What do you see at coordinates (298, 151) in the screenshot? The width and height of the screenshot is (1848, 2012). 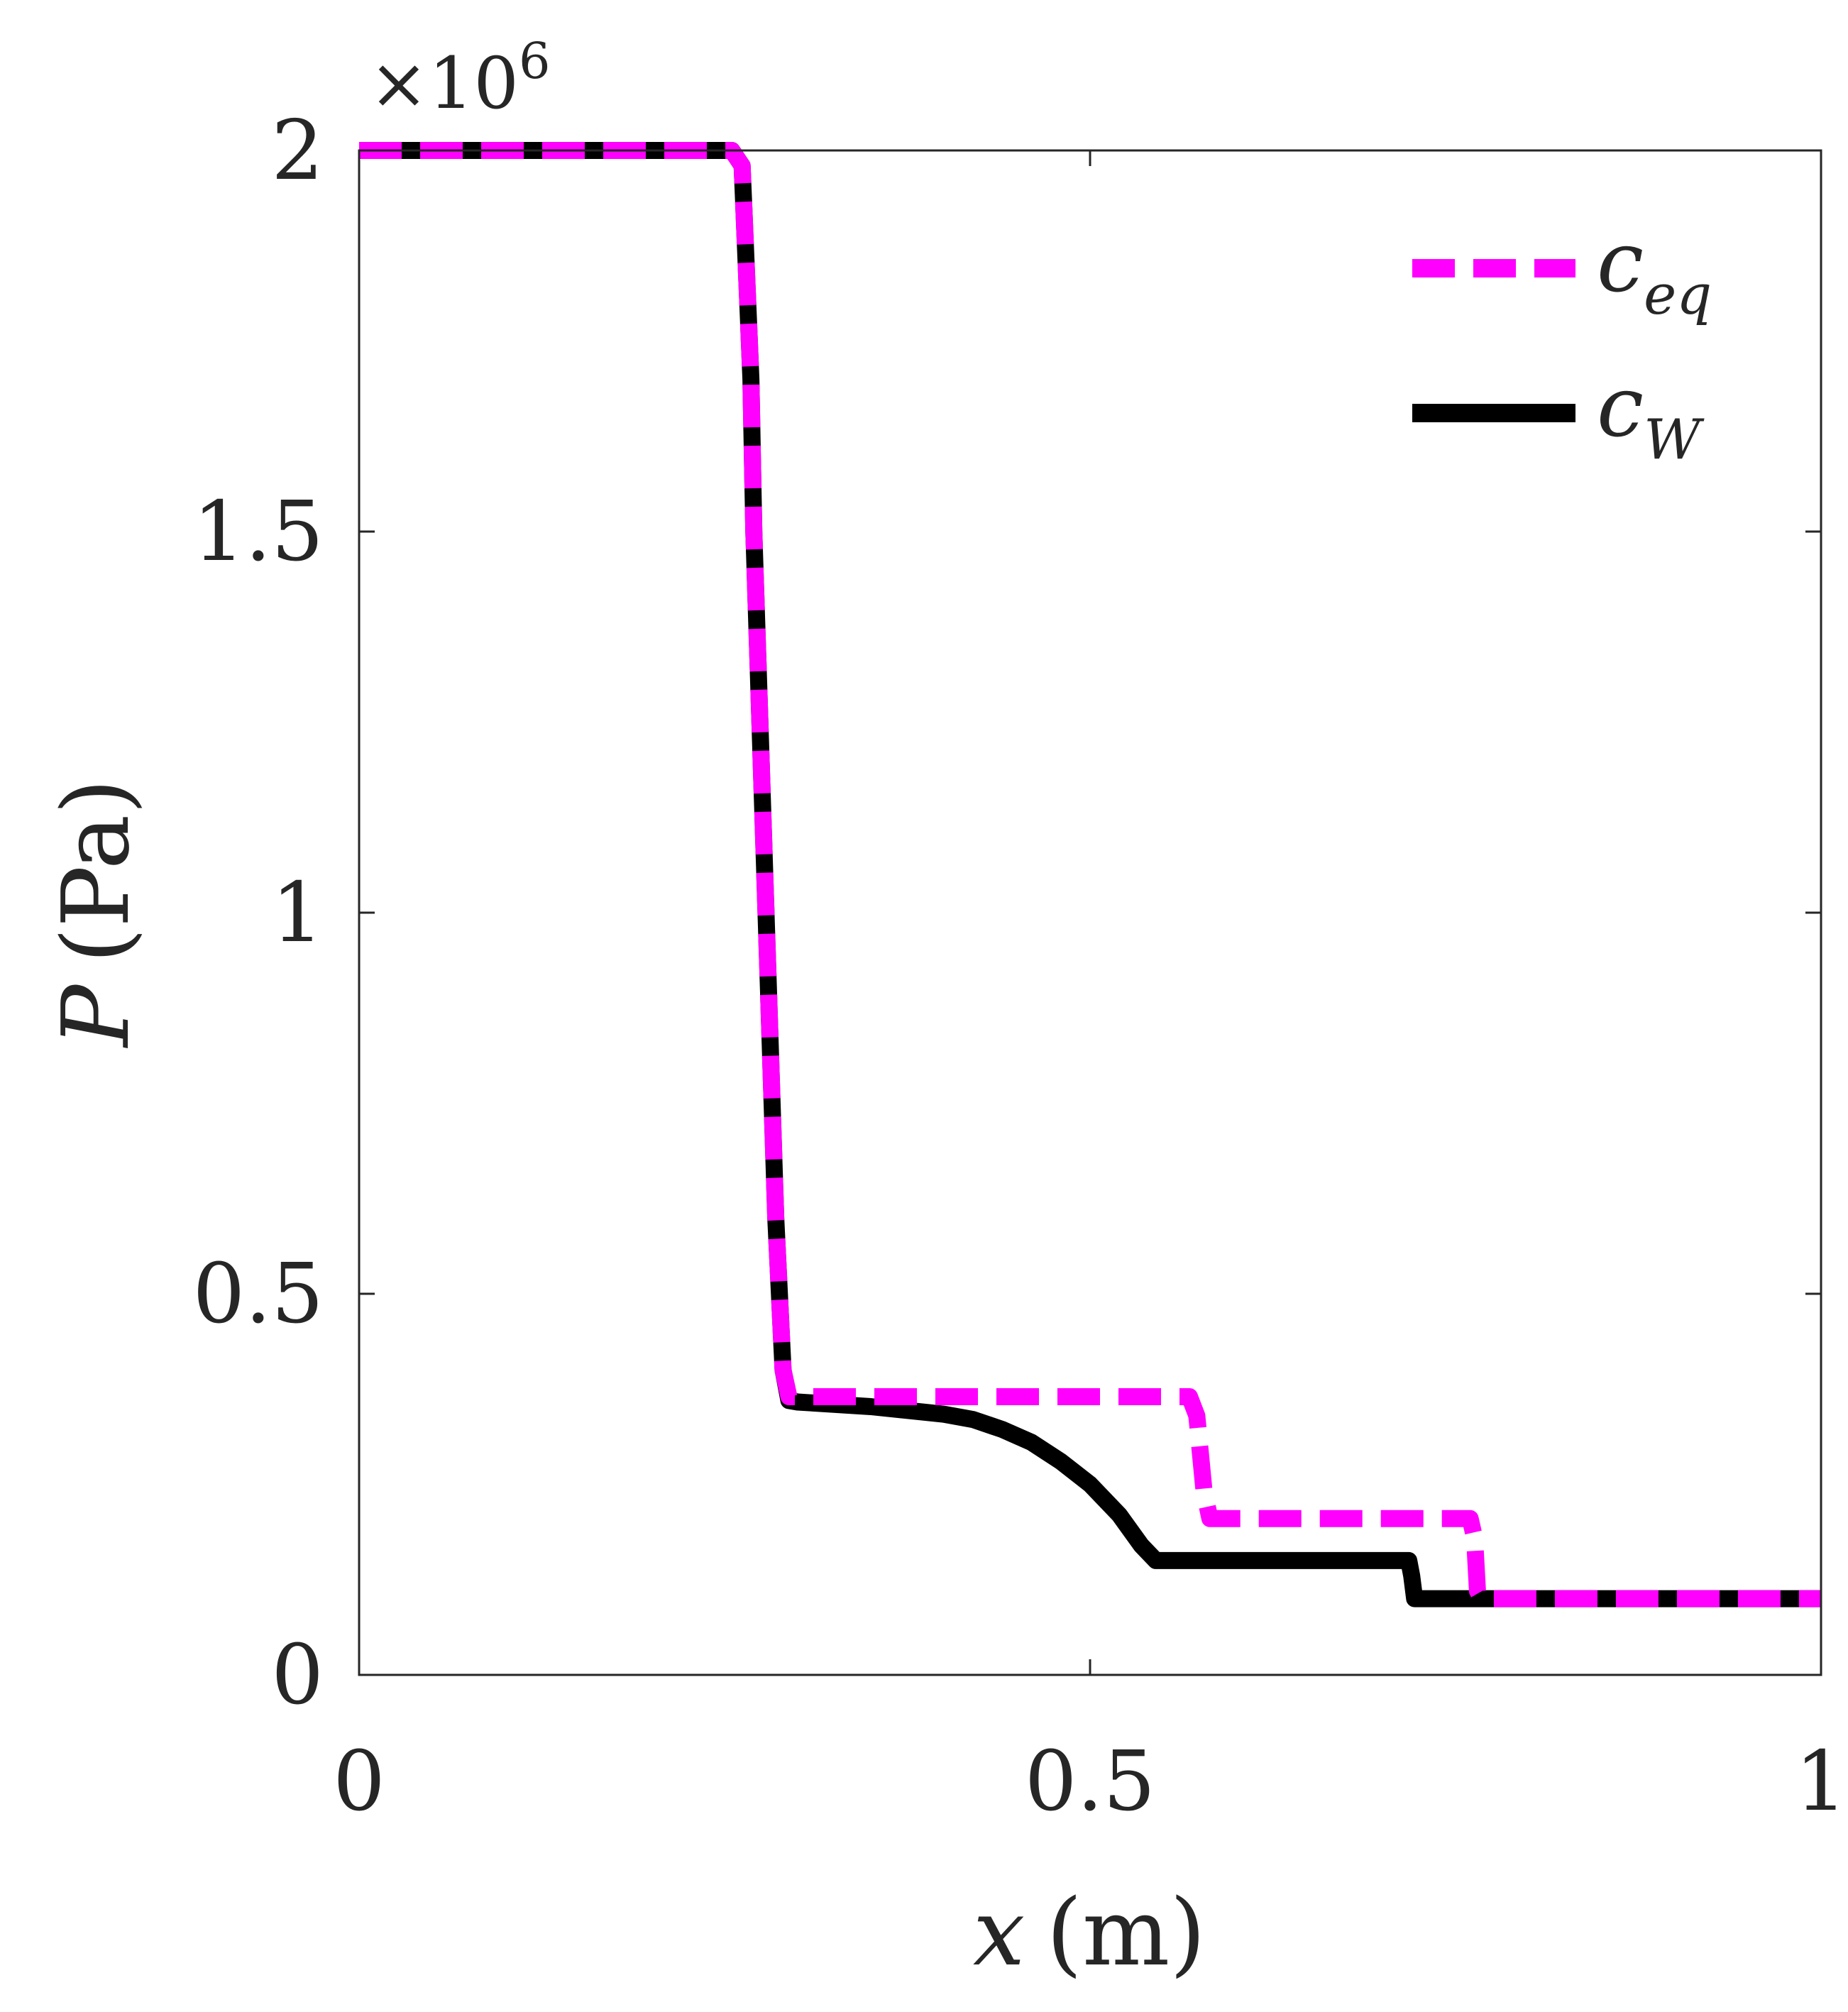 I see `y-tick-label-4: 2` at bounding box center [298, 151].